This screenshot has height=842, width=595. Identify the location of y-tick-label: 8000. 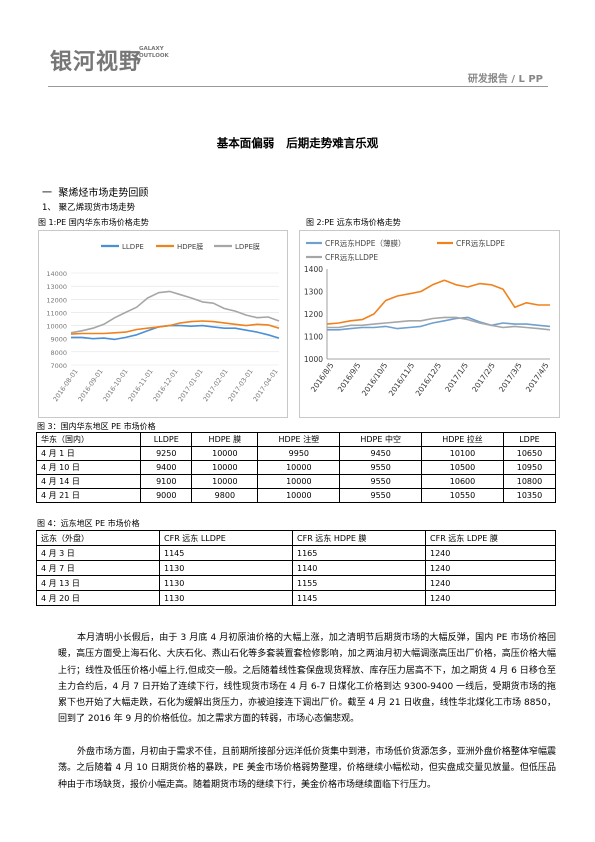
(58, 353).